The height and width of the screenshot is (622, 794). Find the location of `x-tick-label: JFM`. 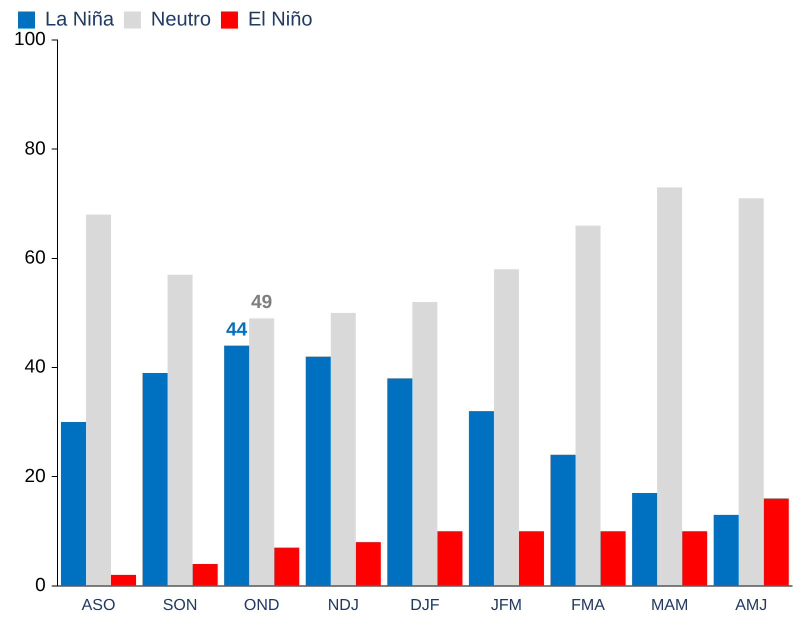

x-tick-label: JFM is located at coordinates (506, 605).